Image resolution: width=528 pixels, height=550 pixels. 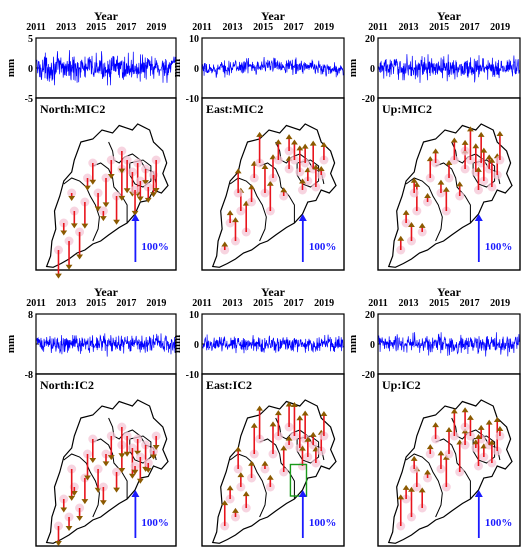 What do you see at coordinates (229, 385) in the screenshot?
I see `map-label: East:IC2` at bounding box center [229, 385].